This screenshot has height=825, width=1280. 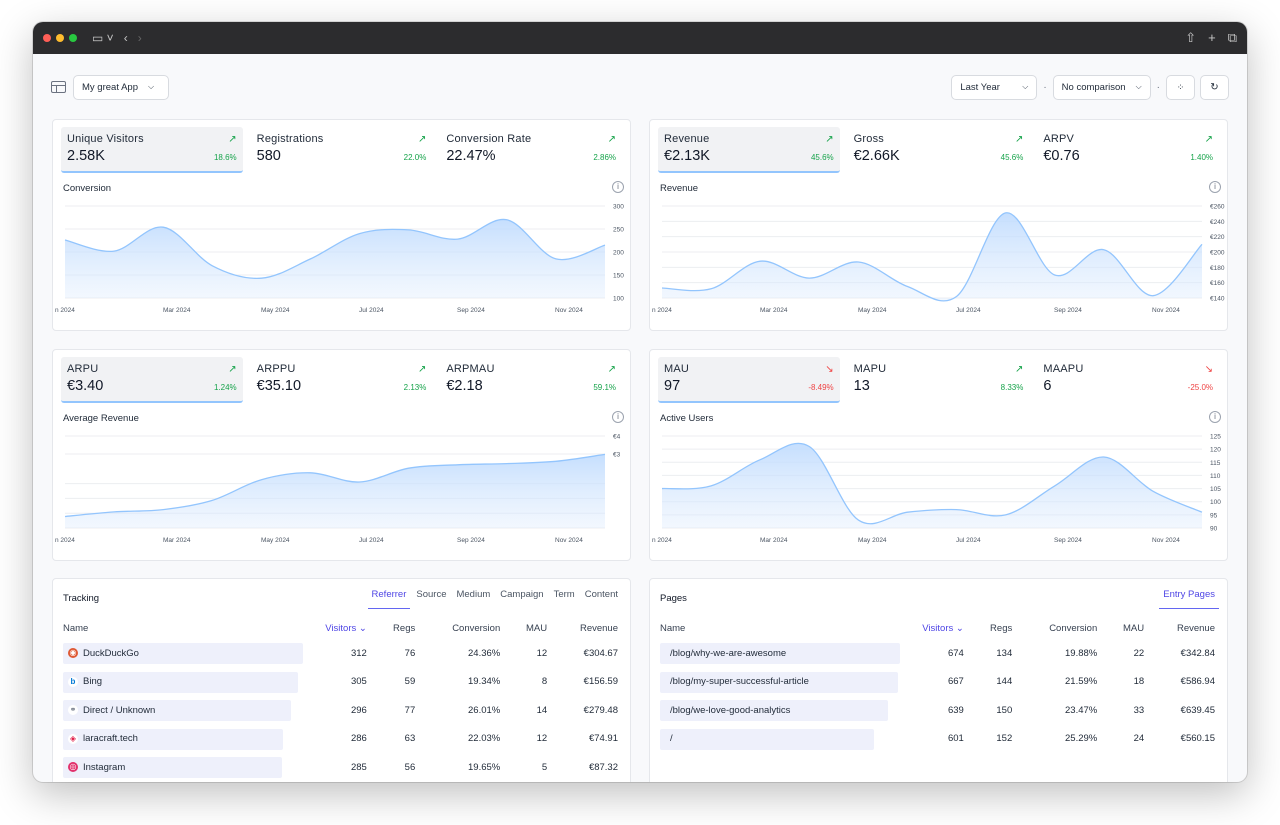 I want to click on tab-medium: Medium, so click(x=473, y=594).